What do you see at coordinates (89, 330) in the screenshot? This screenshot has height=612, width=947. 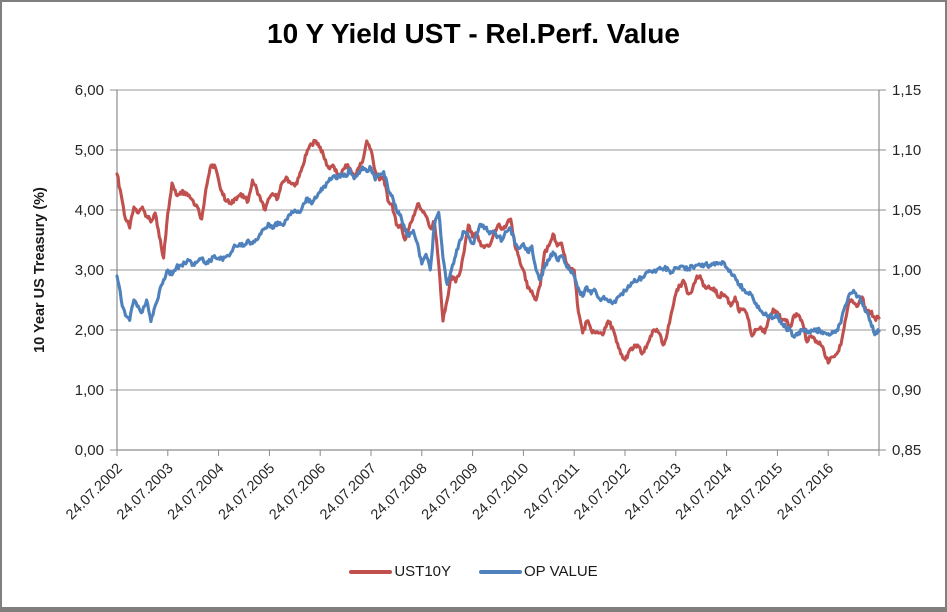 I see `y-left-tick-label: 2,00` at bounding box center [89, 330].